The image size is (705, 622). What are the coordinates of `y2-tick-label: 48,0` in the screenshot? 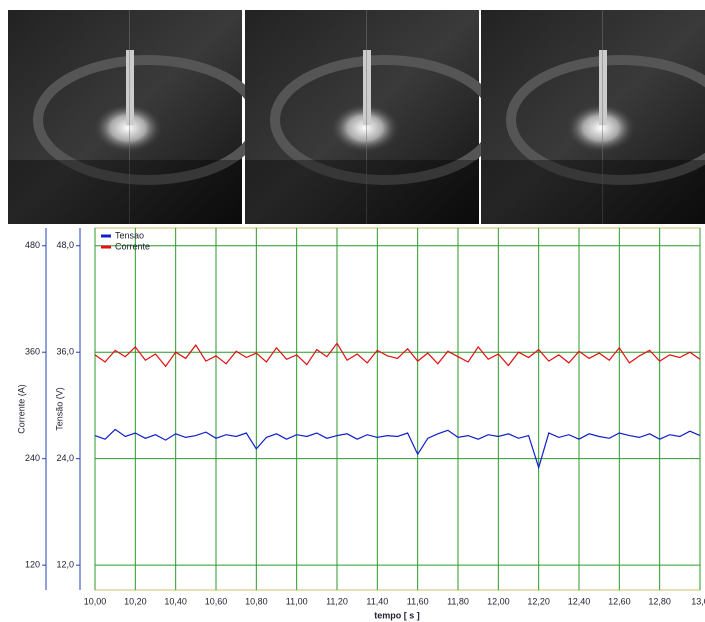 It's located at (65, 245).